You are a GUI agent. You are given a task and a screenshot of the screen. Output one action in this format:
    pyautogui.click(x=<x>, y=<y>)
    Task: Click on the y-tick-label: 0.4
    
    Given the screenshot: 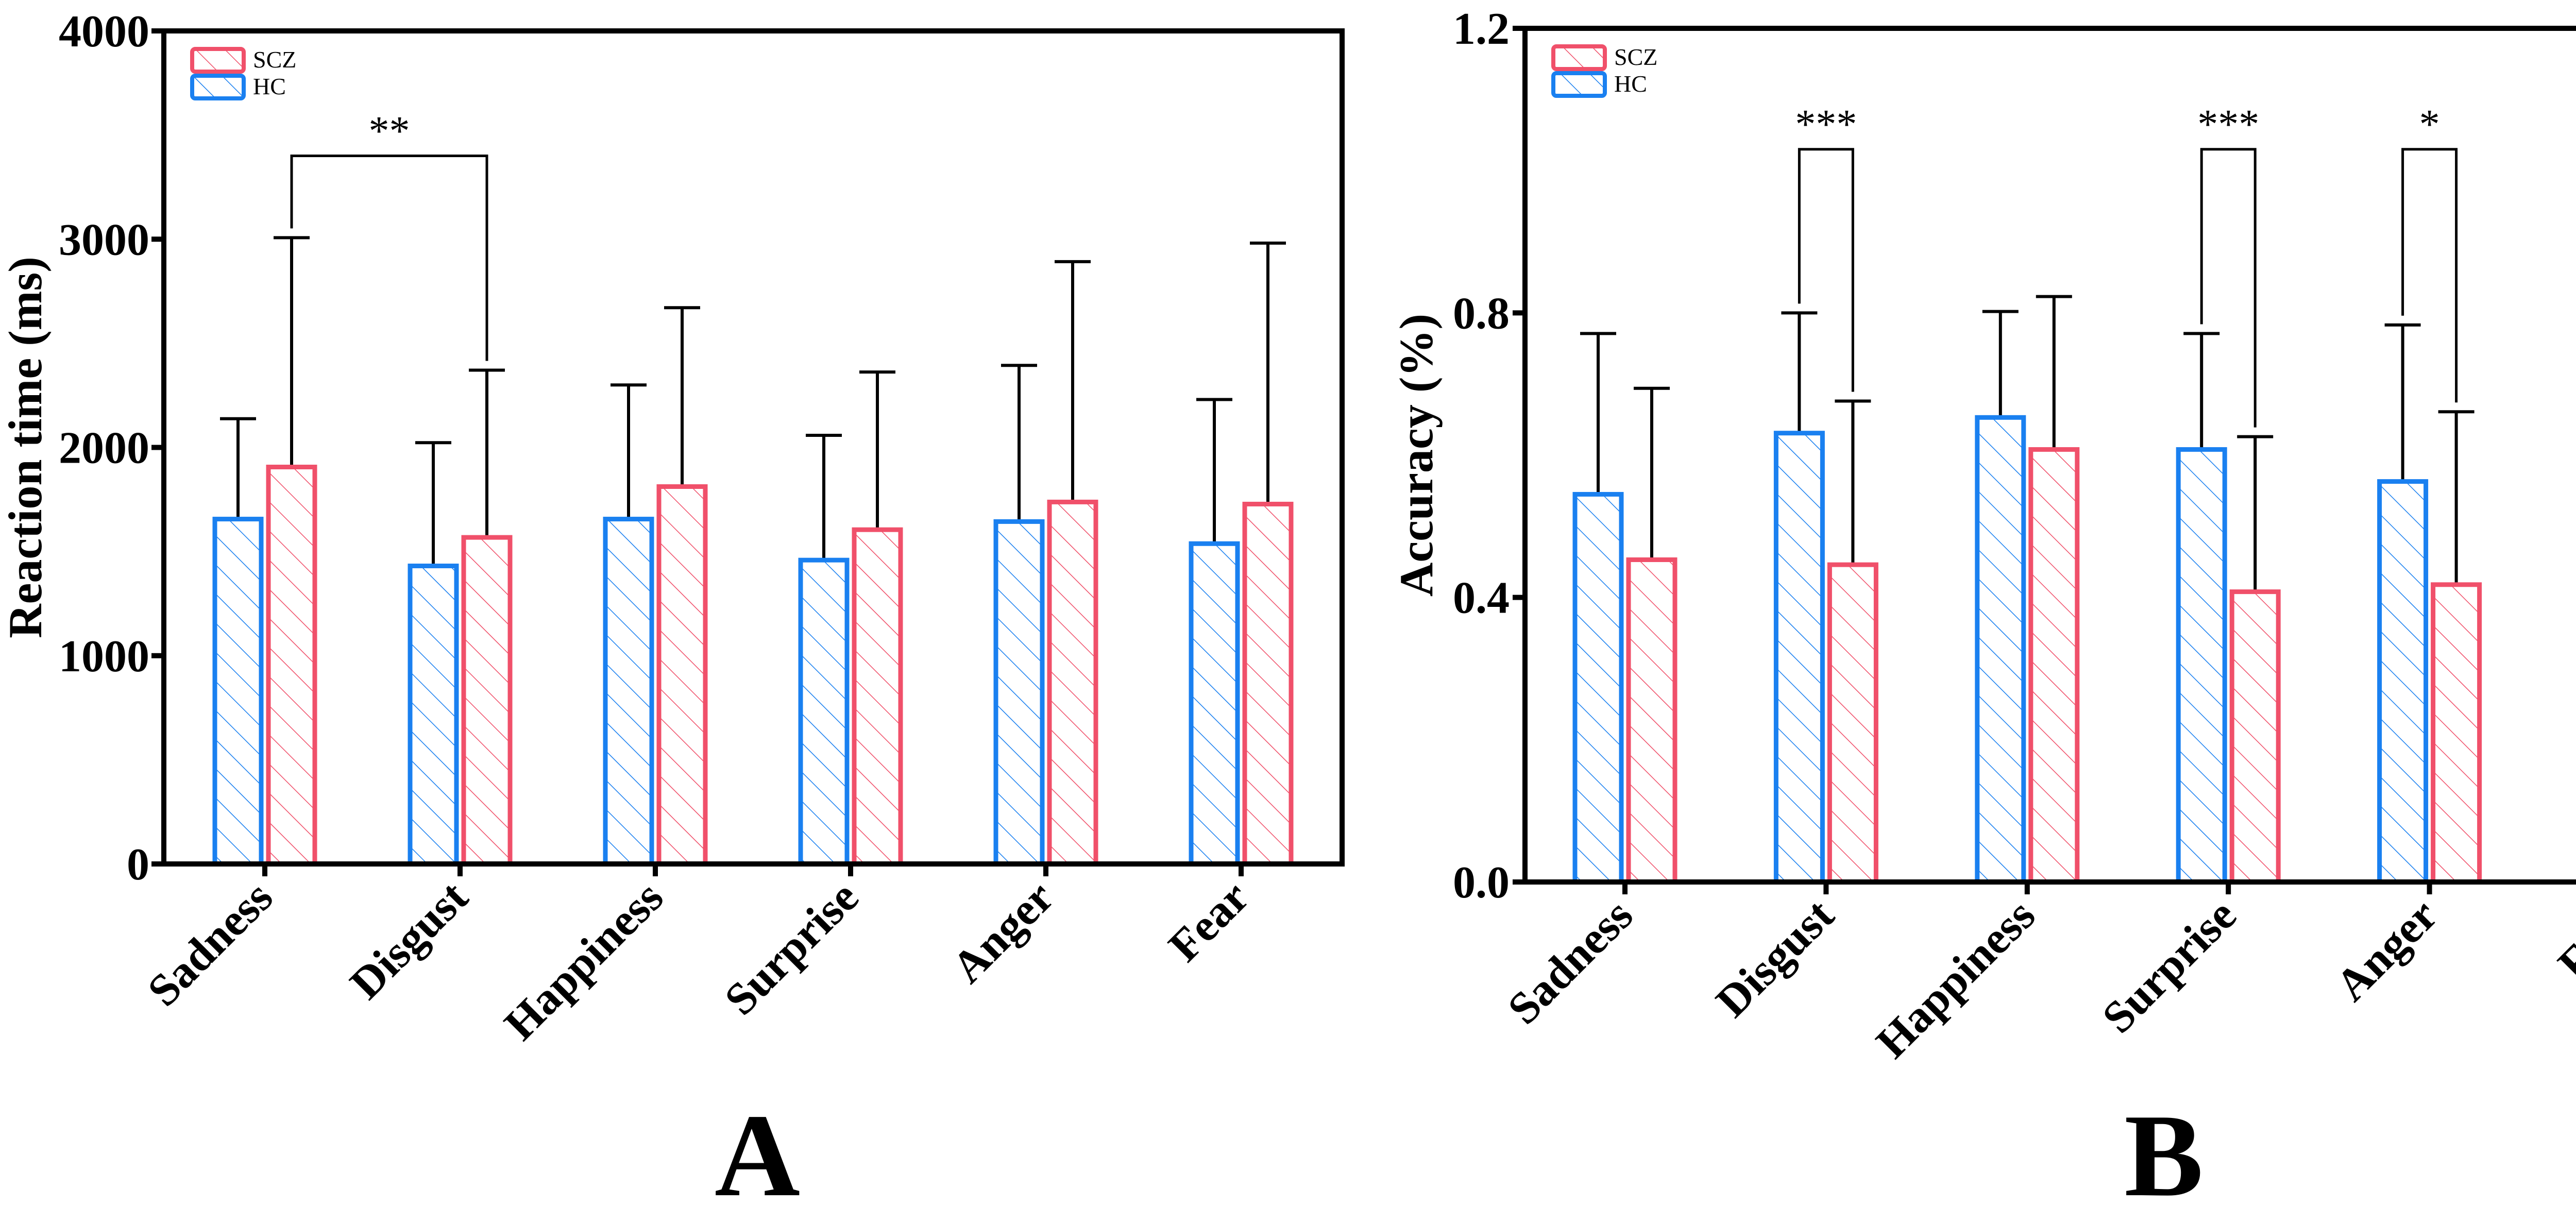 What is the action you would take?
    pyautogui.click(x=1481, y=598)
    